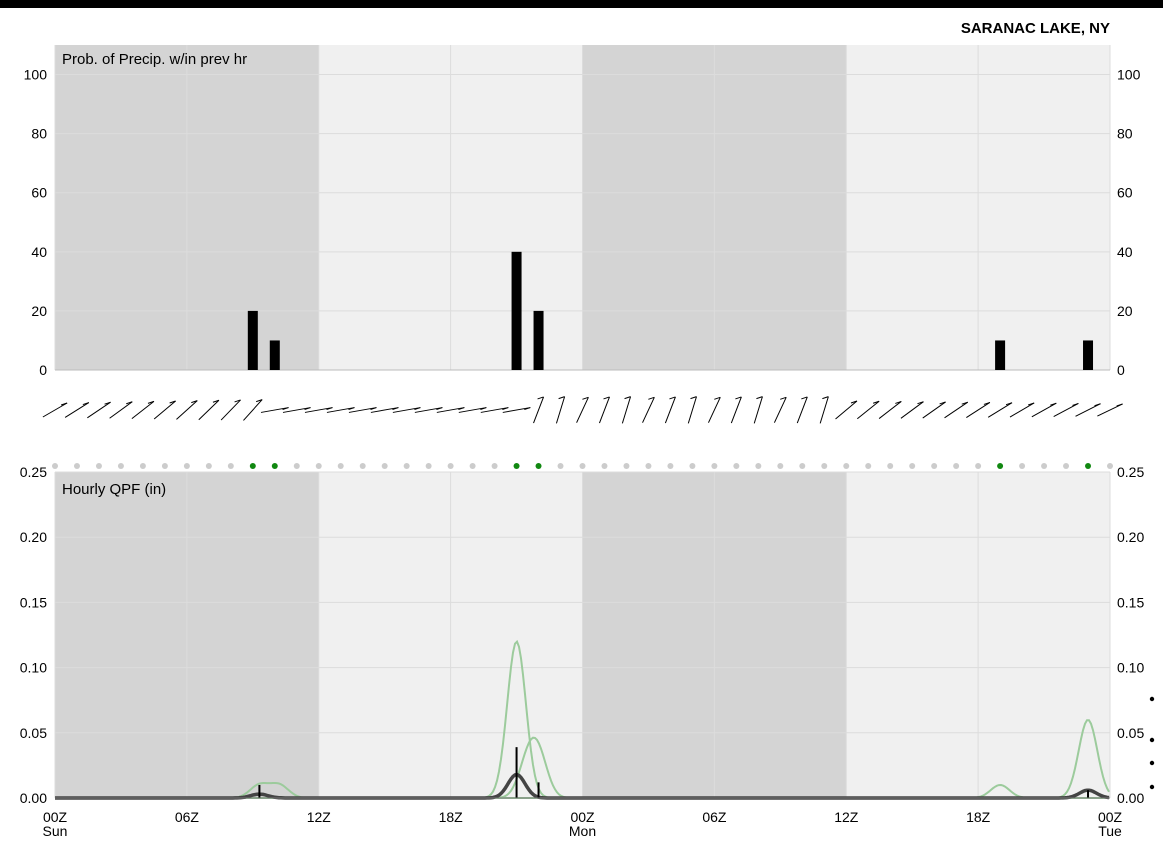 Image resolution: width=1163 pixels, height=851 pixels. What do you see at coordinates (39, 134) in the screenshot?
I see `y-tick-label-left: 80` at bounding box center [39, 134].